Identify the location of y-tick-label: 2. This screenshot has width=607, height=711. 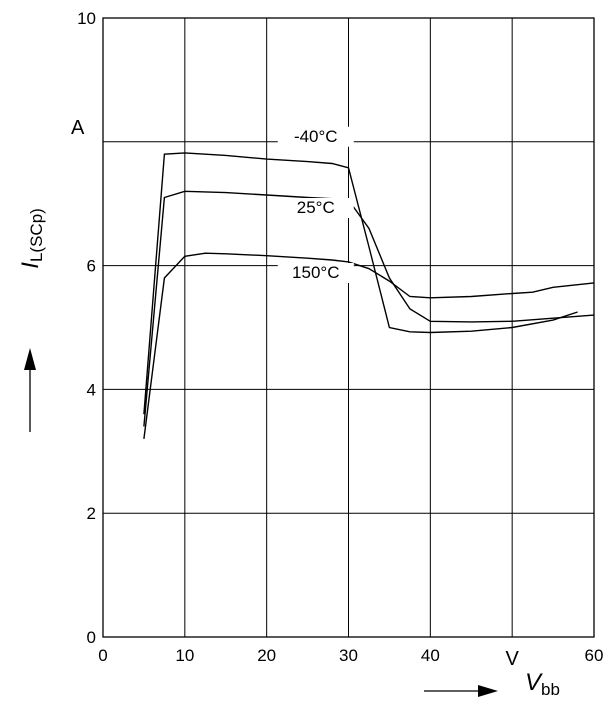
(91, 513).